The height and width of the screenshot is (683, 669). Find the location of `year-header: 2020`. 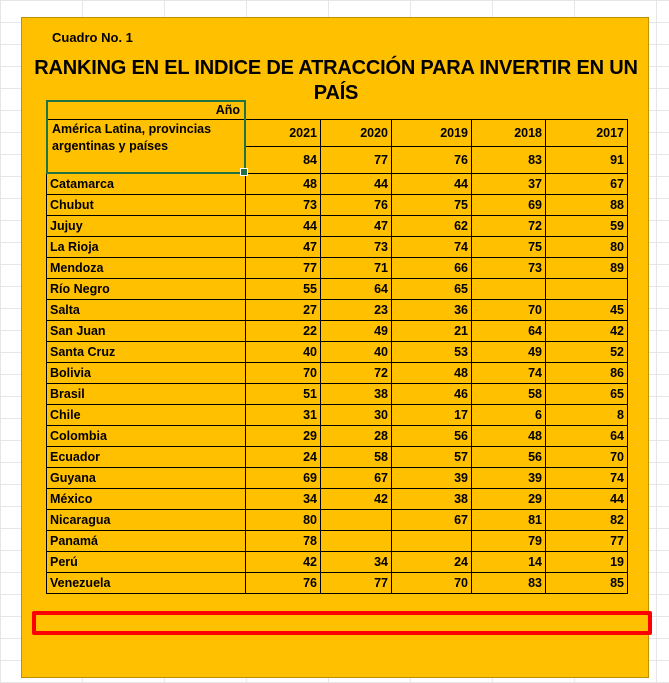

year-header: 2020 is located at coordinates (356, 133).